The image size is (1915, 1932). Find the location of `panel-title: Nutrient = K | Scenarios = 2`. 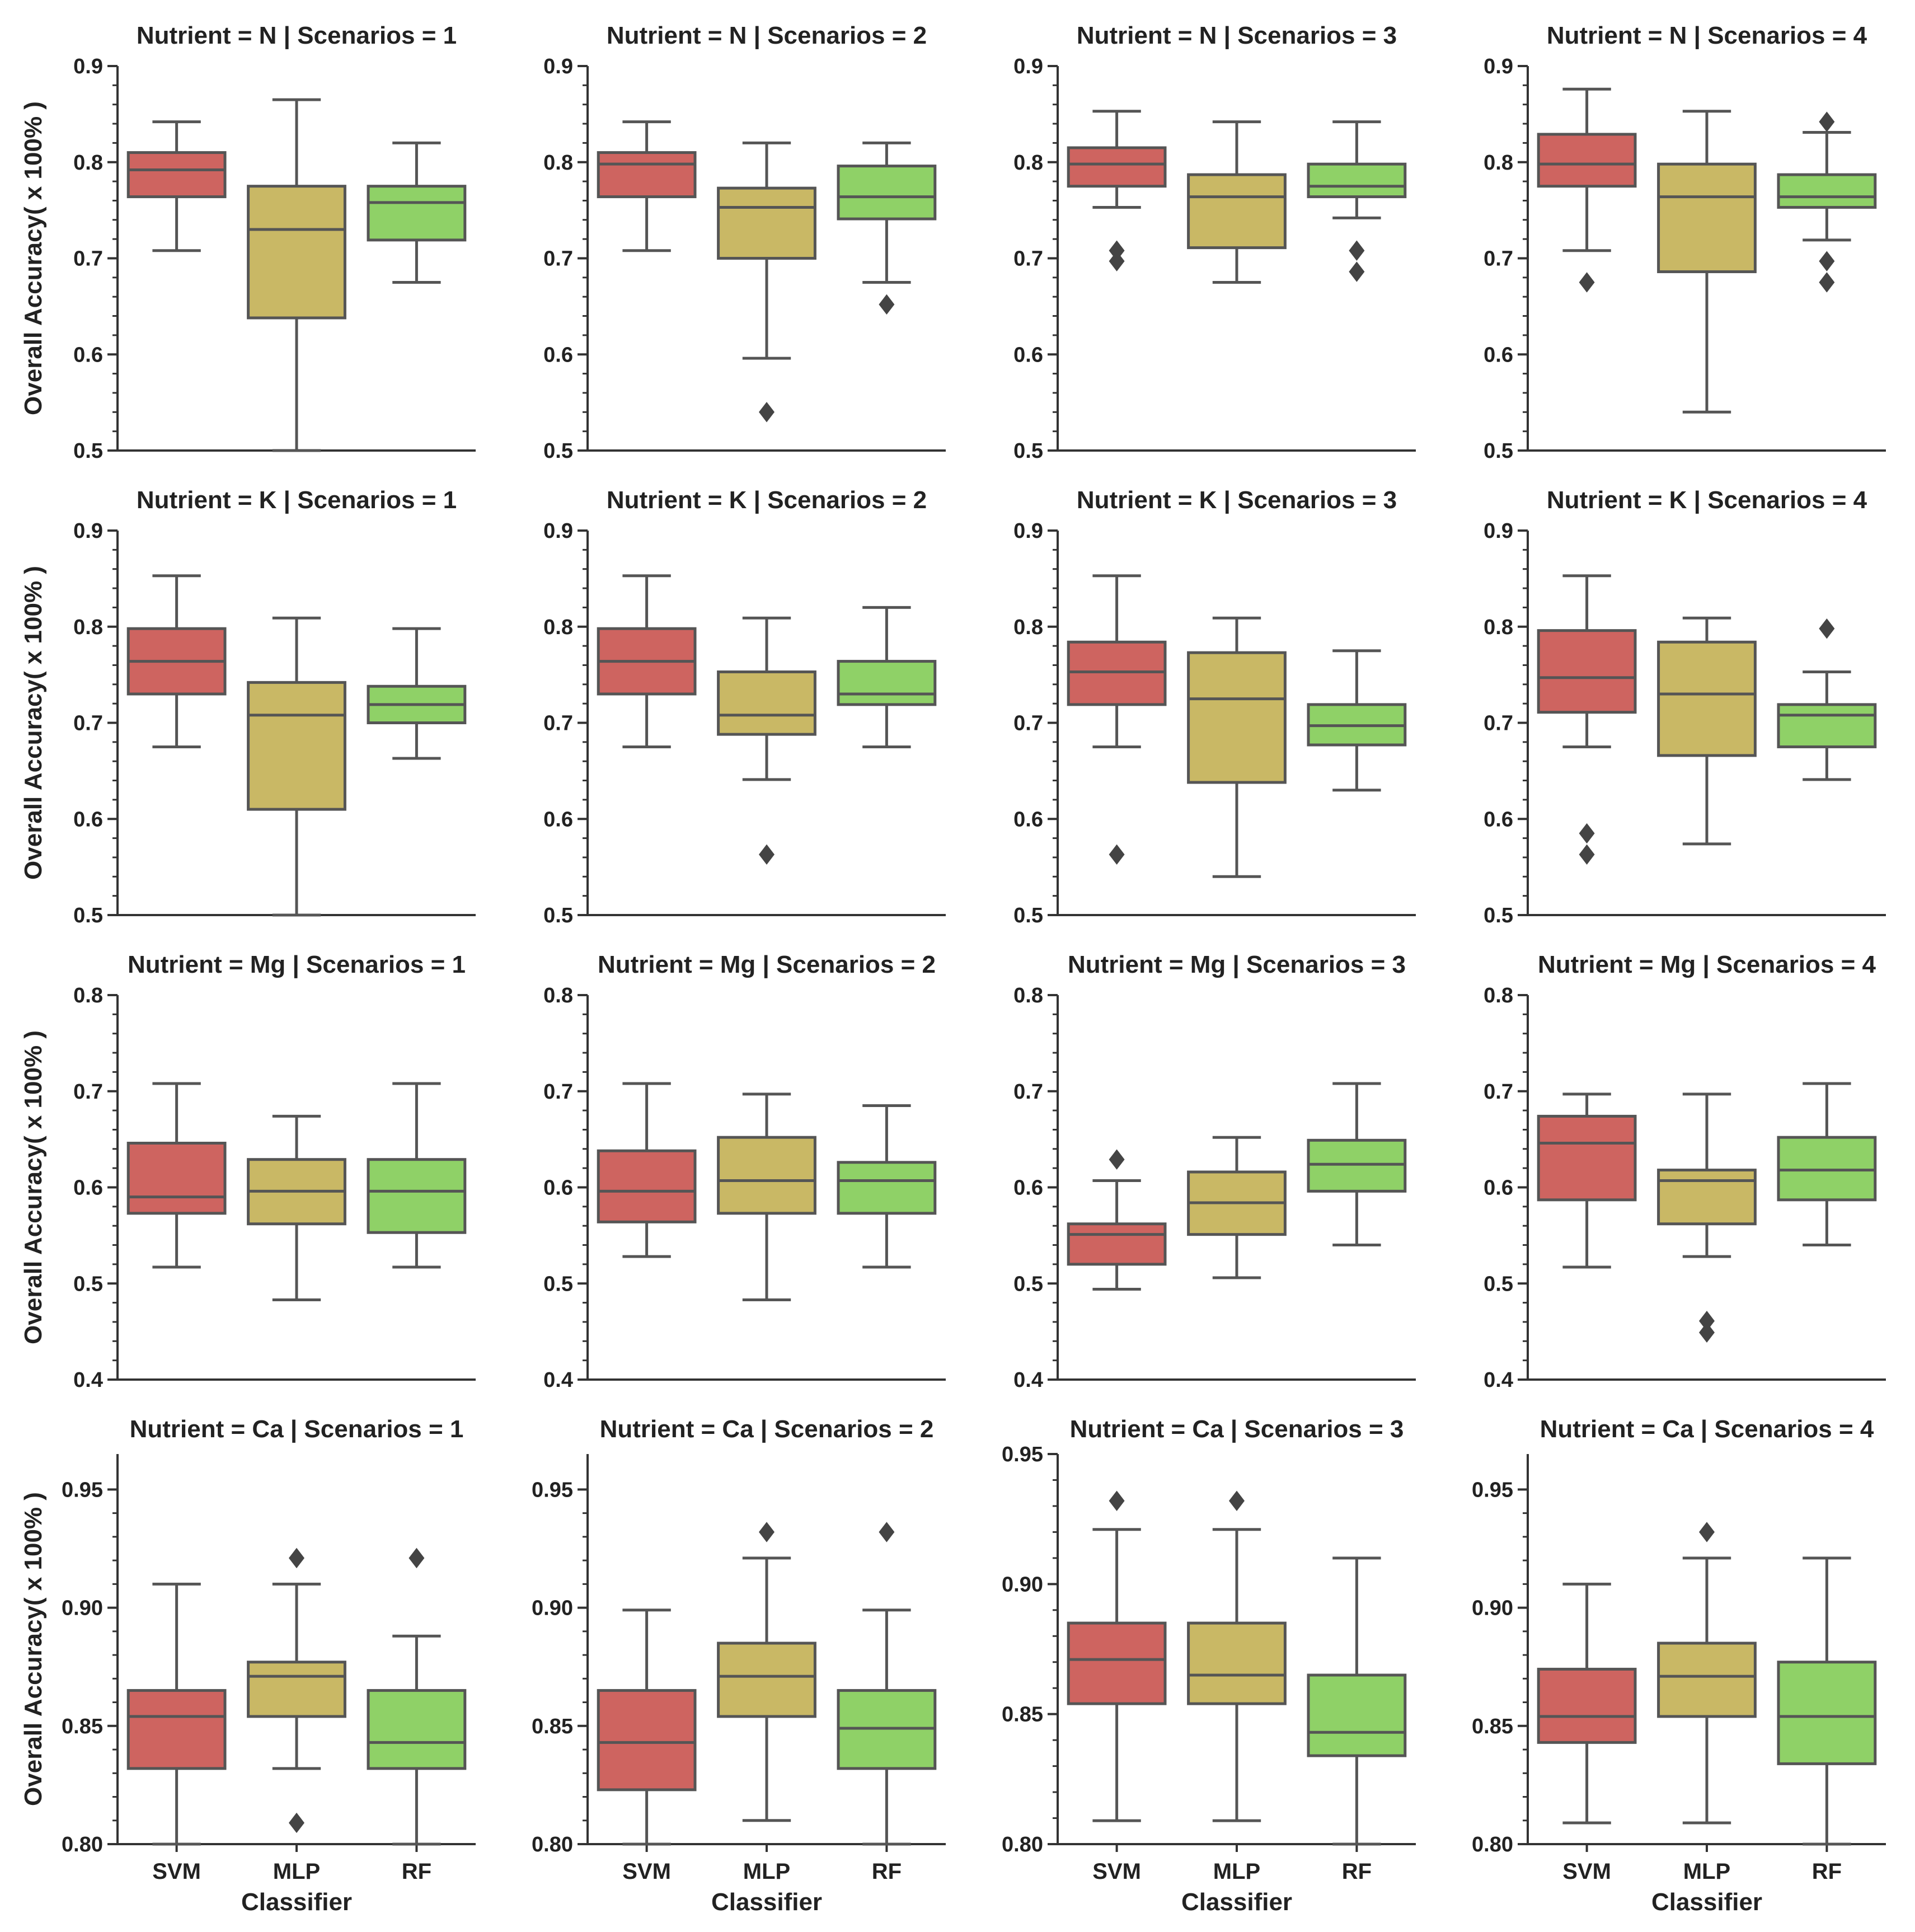

panel-title: Nutrient = K | Scenarios = 2 is located at coordinates (767, 500).